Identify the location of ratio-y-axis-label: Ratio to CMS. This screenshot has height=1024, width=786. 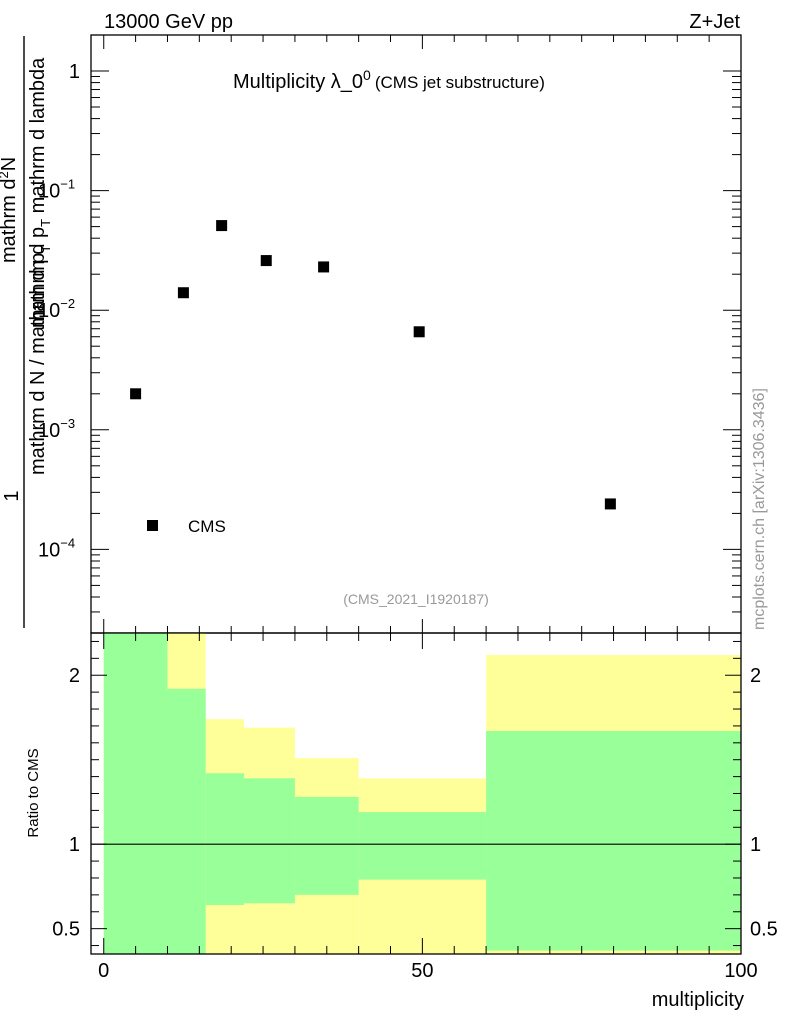
(33, 792).